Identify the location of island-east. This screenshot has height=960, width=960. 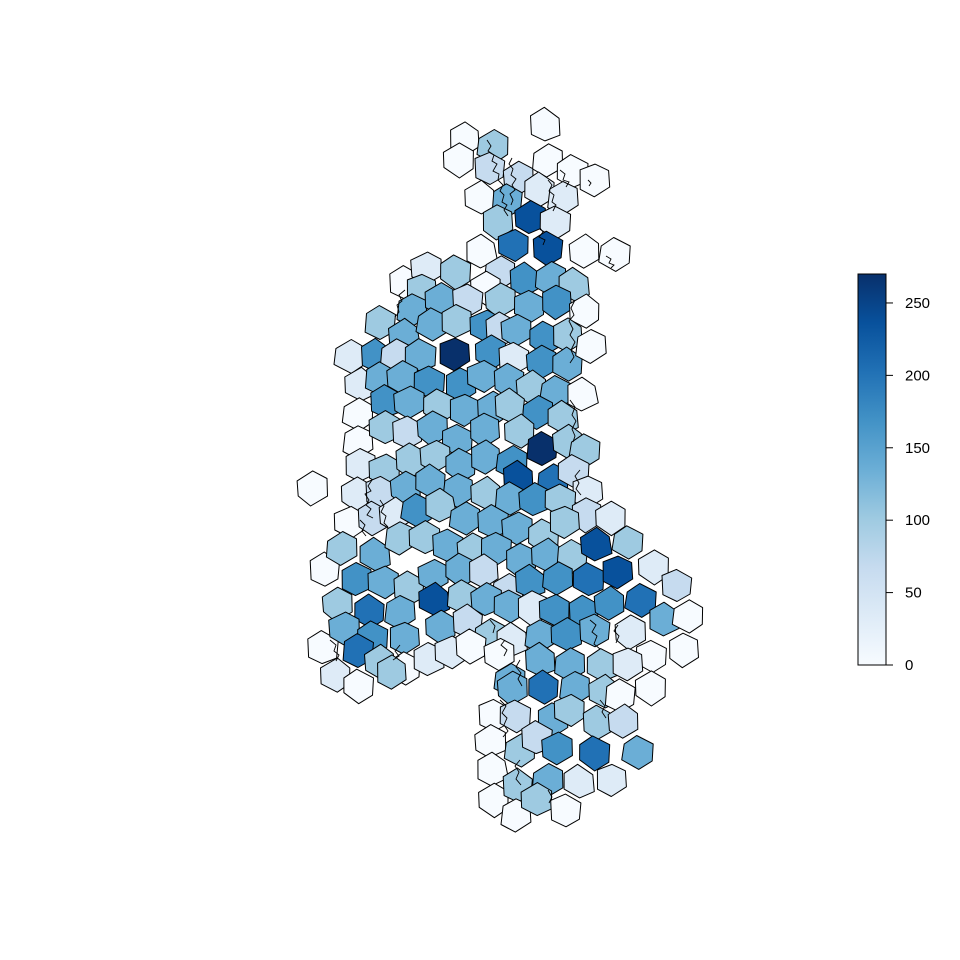
(601, 224).